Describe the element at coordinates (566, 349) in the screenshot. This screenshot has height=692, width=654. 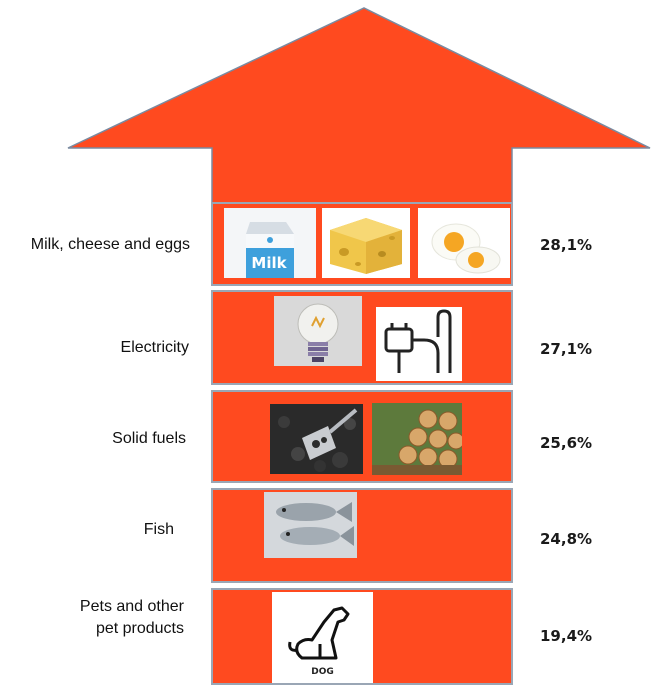
I see `percent-electricity: 27,1%` at that location.